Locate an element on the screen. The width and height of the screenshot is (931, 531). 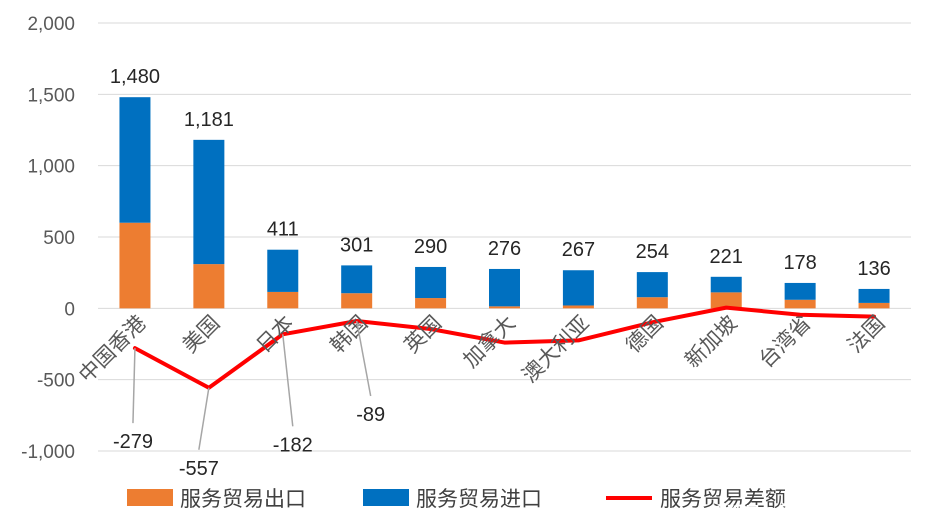
balance-label: -89 is located at coordinates (370, 415).